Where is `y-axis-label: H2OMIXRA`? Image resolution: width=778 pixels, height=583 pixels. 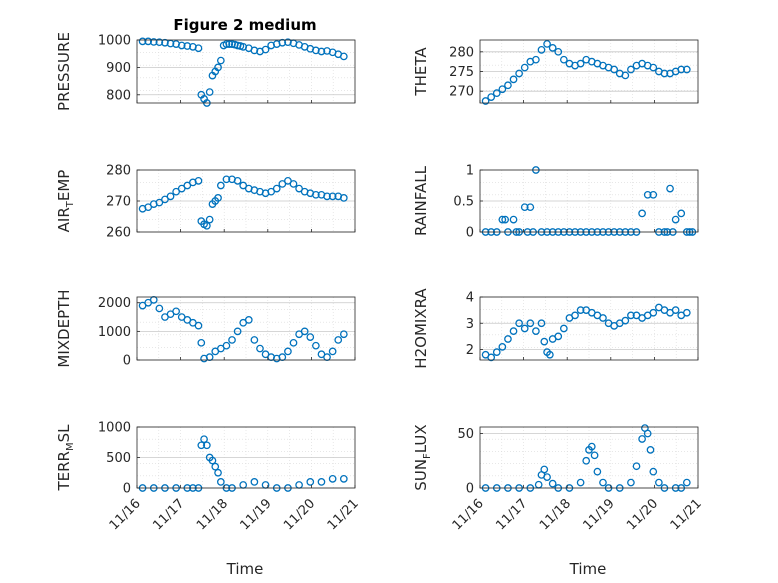 y-axis-label: H2OMIXRA is located at coordinates (421, 328).